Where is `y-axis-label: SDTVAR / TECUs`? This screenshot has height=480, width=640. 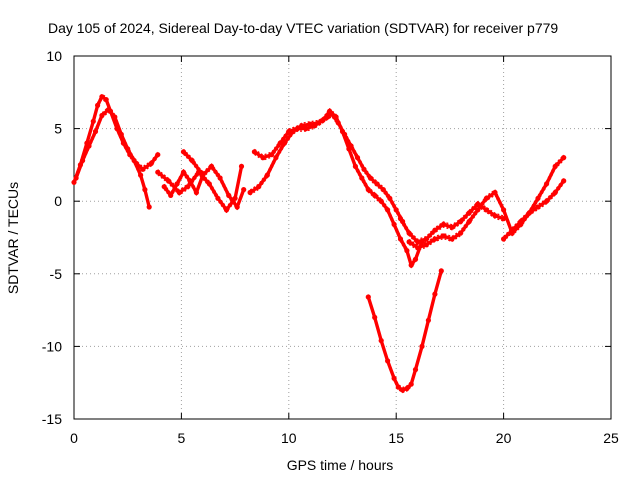 y-axis-label: SDTVAR / TECUs is located at coordinates (13, 238).